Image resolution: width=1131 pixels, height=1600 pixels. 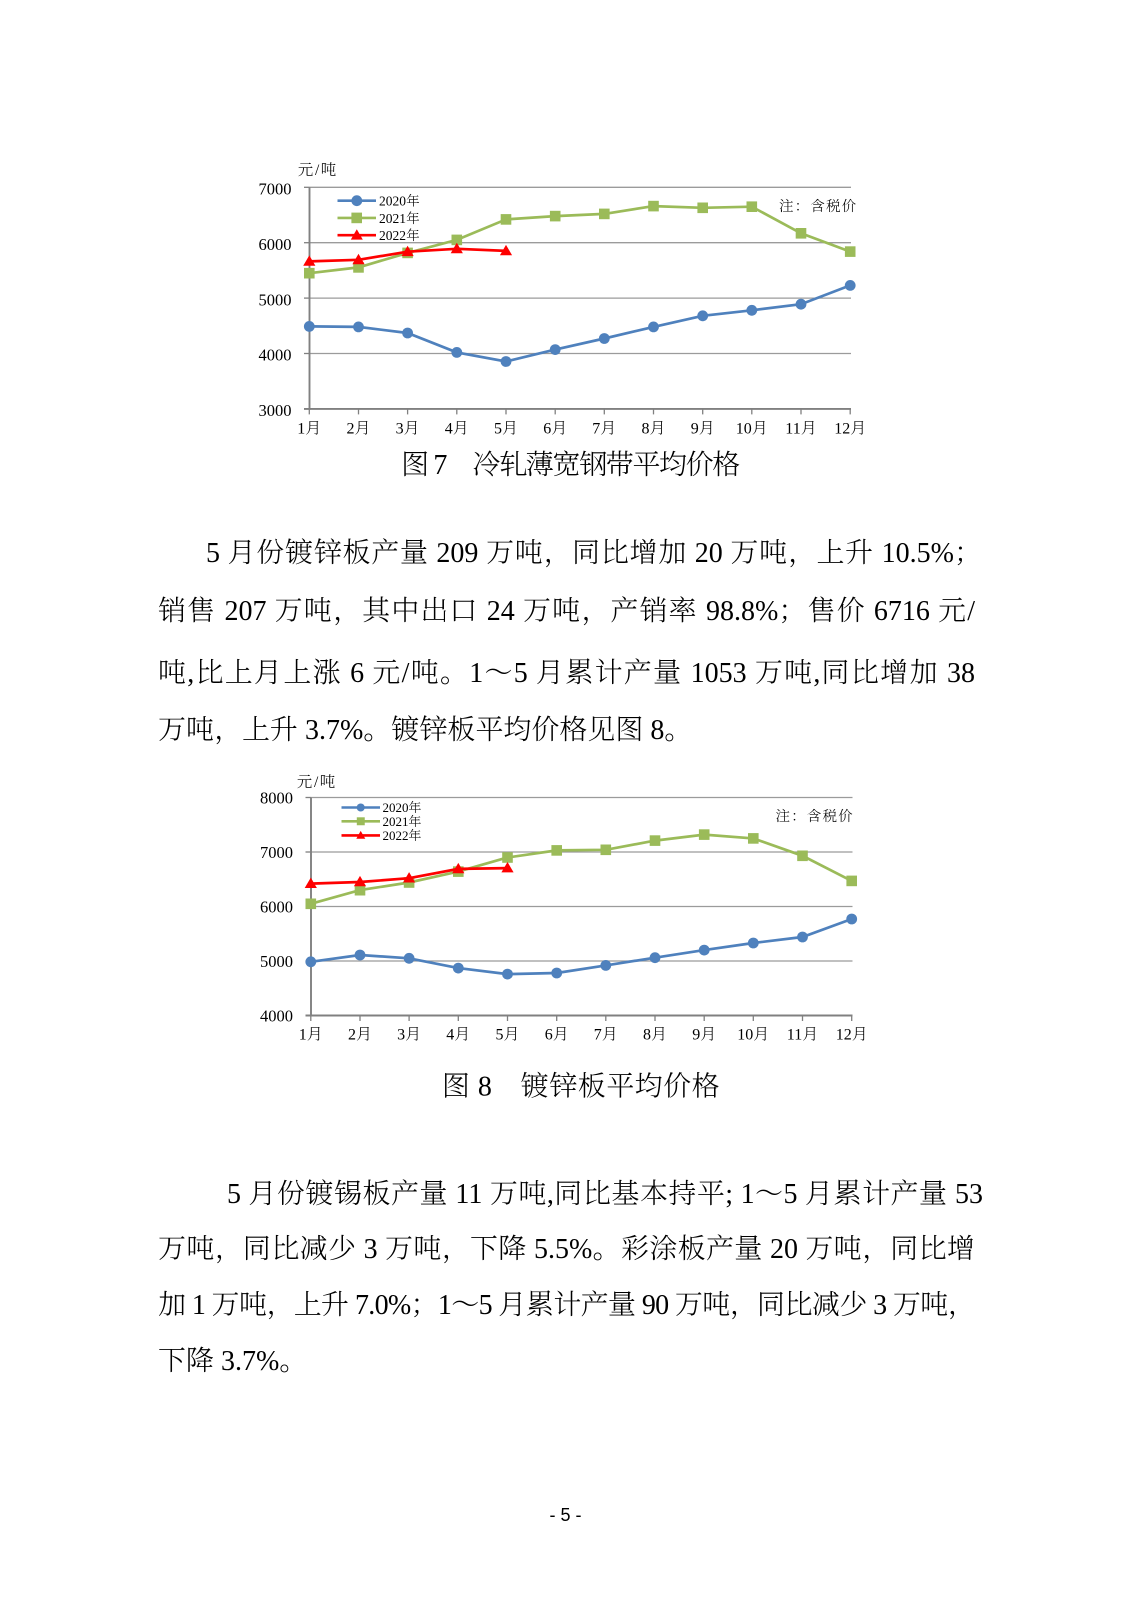 I want to click on svg-text: 8000, so click(x=276, y=797).